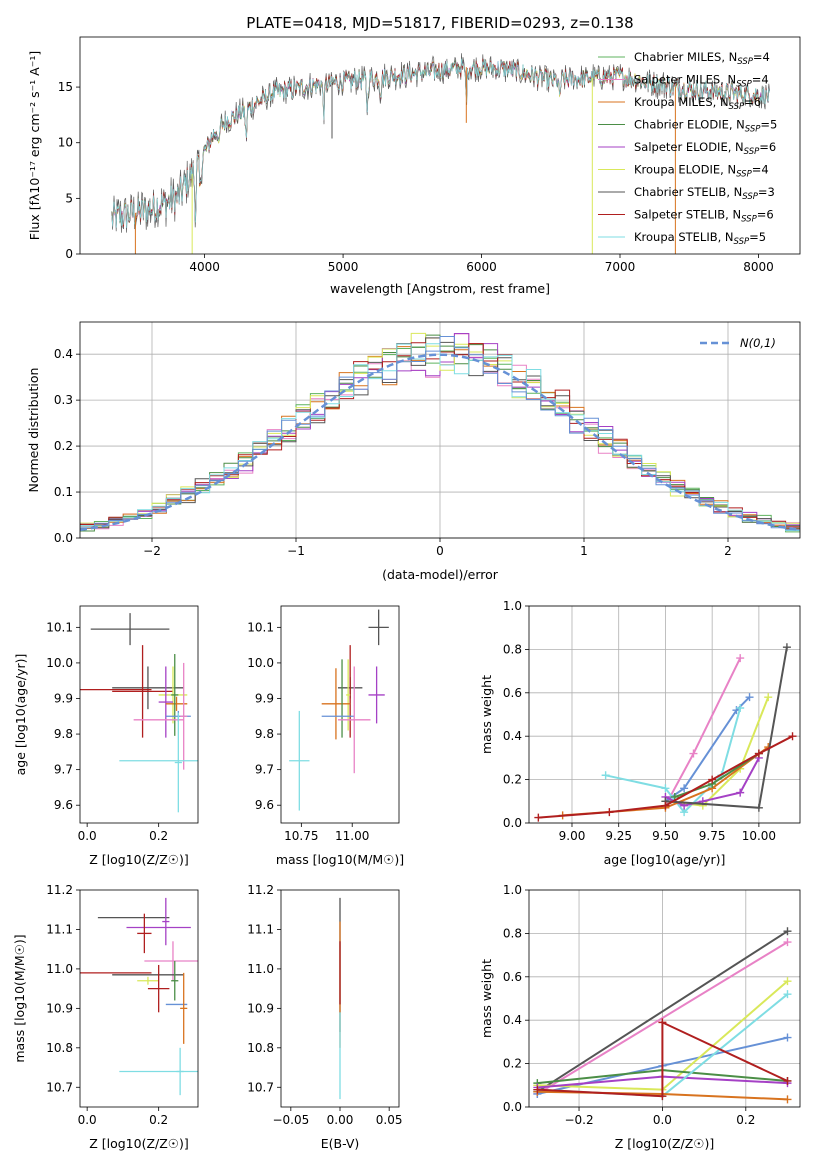  What do you see at coordinates (63, 805) in the screenshot?
I see `y-tick-label: 9.6` at bounding box center [63, 805].